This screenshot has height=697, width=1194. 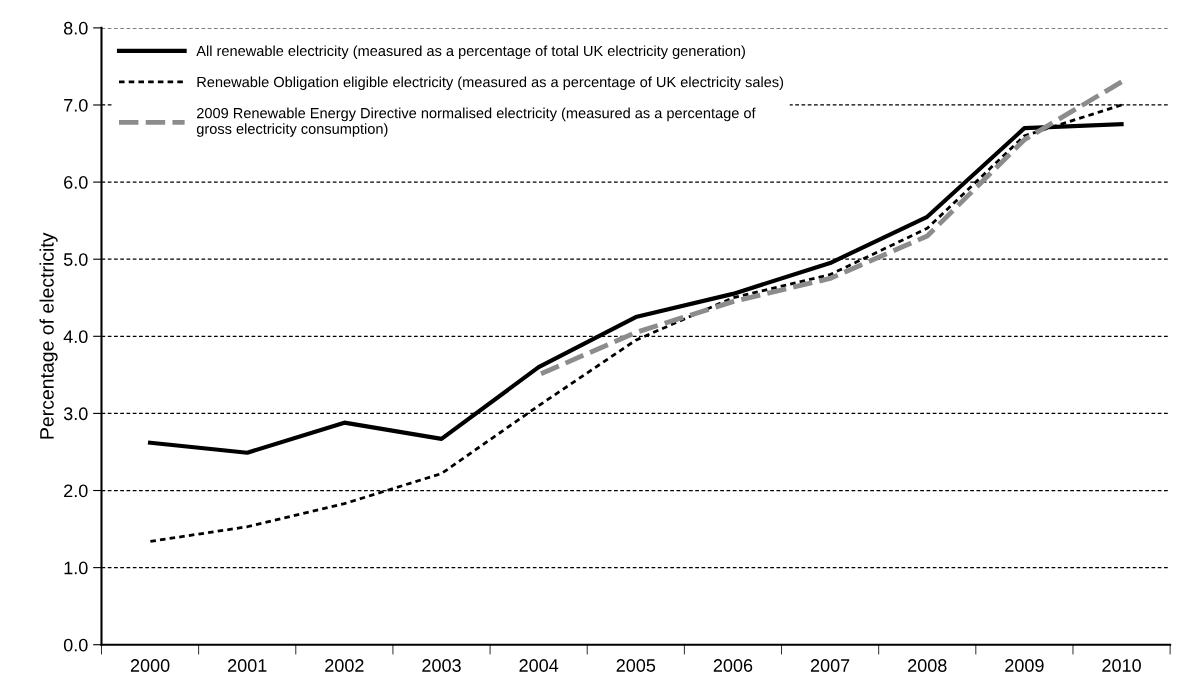 I want to click on y-tick-label: 8.0, so click(x=75, y=28).